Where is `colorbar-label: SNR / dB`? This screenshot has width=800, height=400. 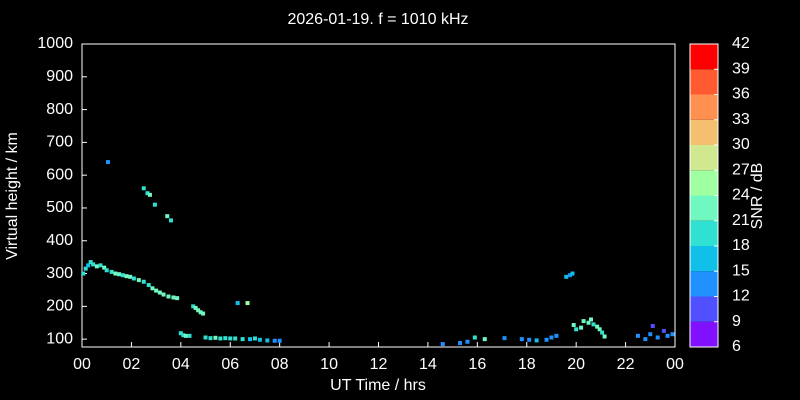 colorbar-label: SNR / dB is located at coordinates (757, 196).